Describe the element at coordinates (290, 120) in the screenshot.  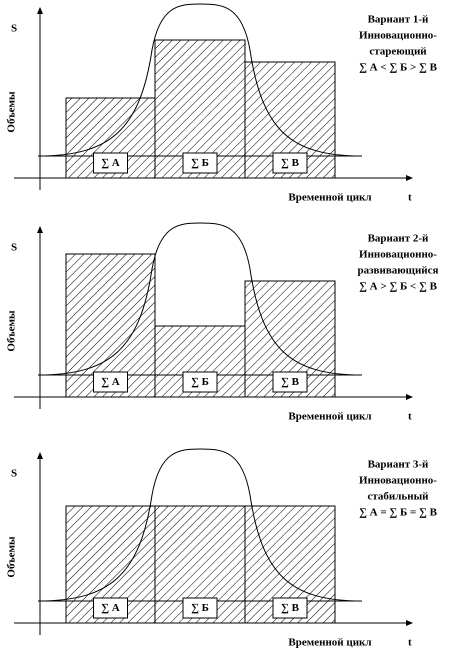
I see `bar` at that location.